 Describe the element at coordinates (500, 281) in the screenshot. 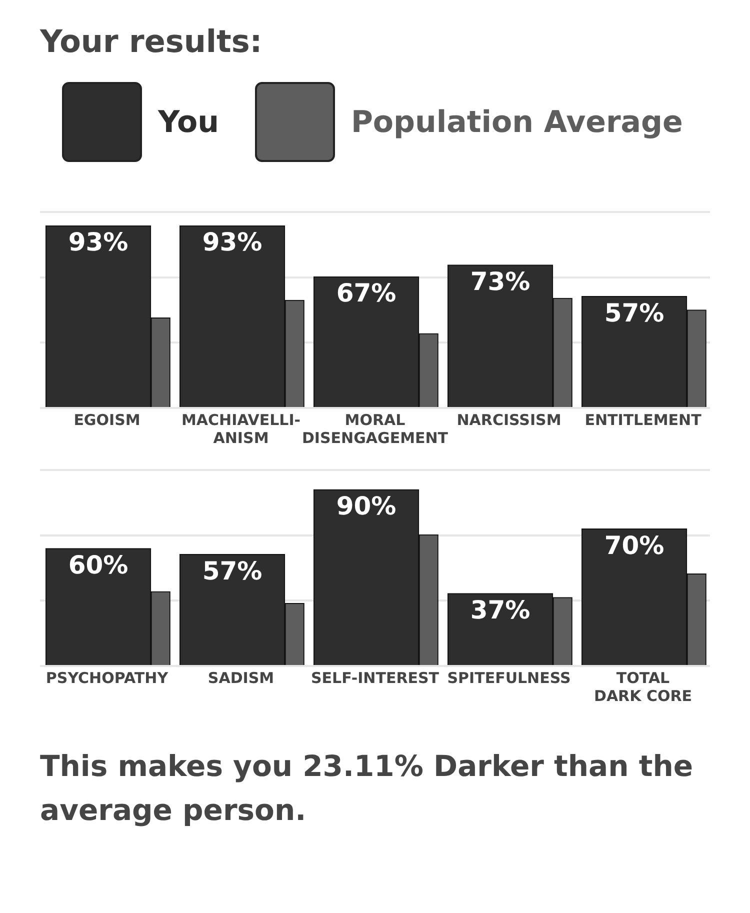

I see `data-label: 73%` at that location.